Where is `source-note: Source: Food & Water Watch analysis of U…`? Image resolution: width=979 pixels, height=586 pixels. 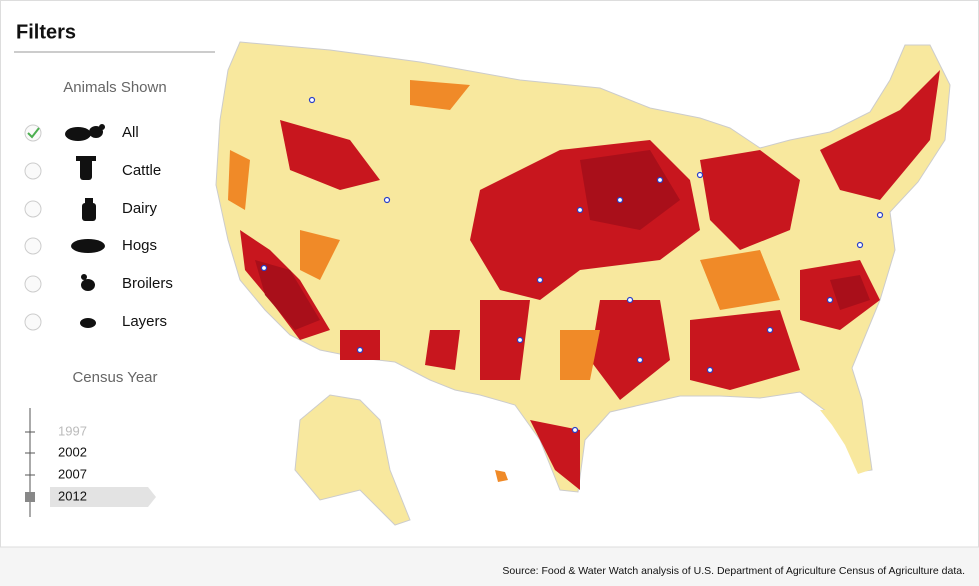 source-note: Source: Food & Water Watch analysis of U… is located at coordinates (733, 571).